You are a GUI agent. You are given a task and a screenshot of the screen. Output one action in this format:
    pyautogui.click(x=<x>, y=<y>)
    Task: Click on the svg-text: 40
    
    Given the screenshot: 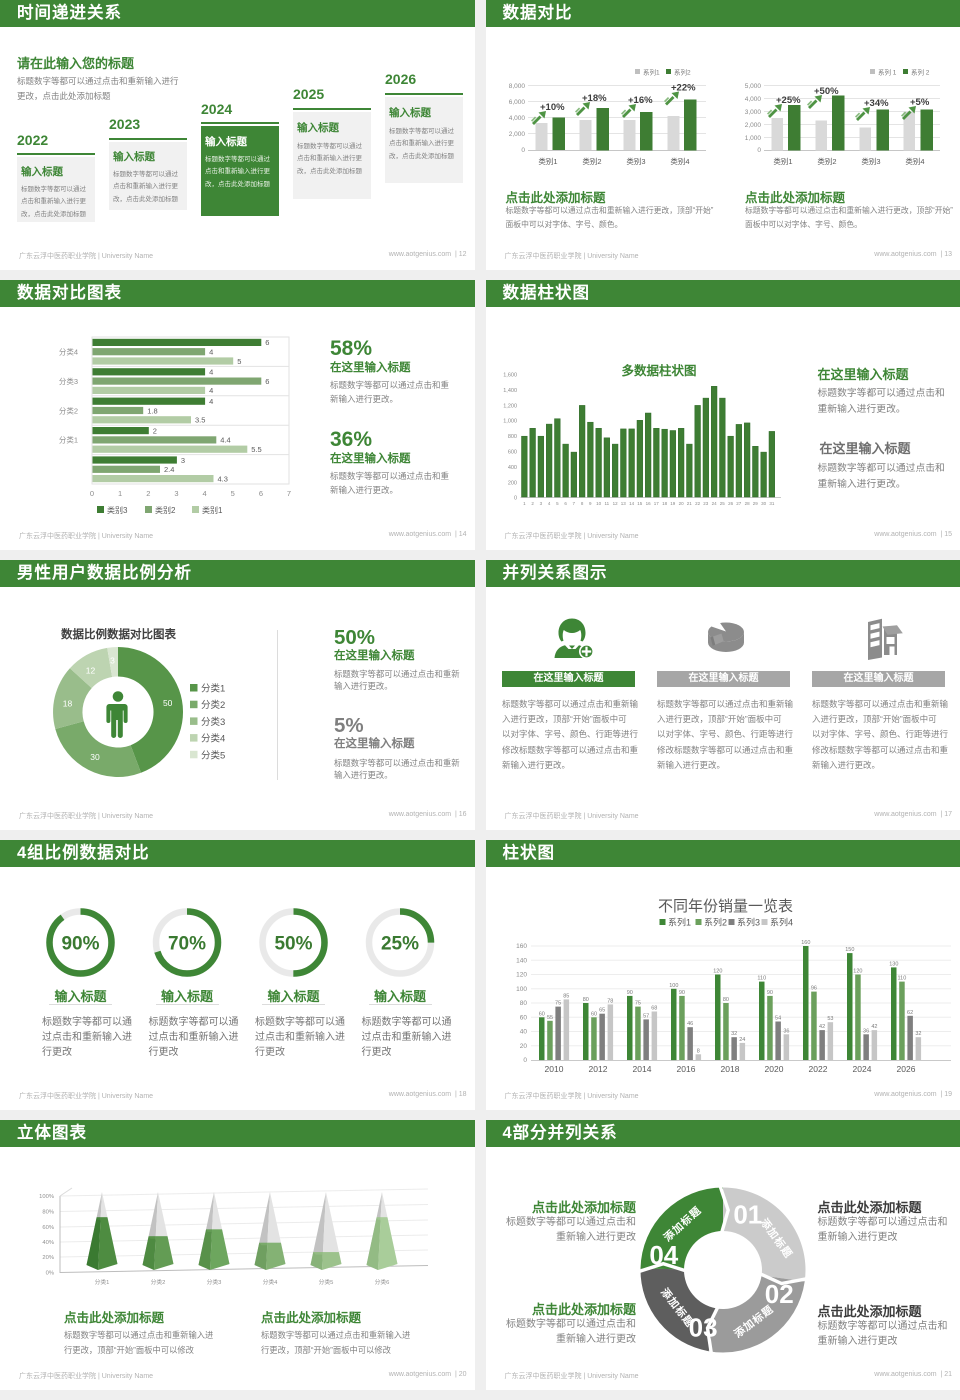 What is the action you would take?
    pyautogui.click(x=523, y=1032)
    